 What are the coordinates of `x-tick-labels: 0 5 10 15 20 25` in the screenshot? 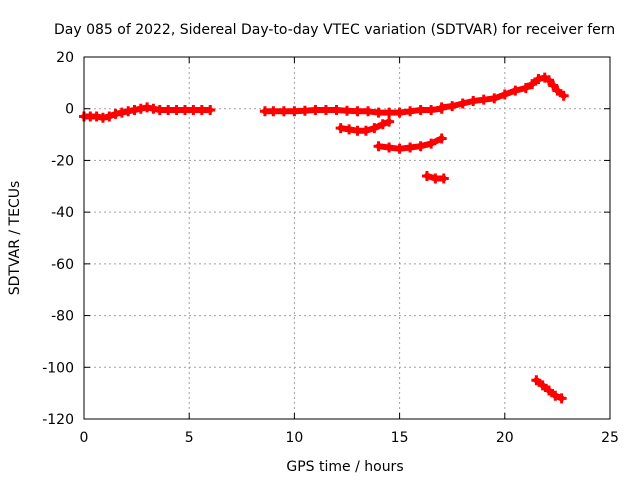 It's located at (349, 438).